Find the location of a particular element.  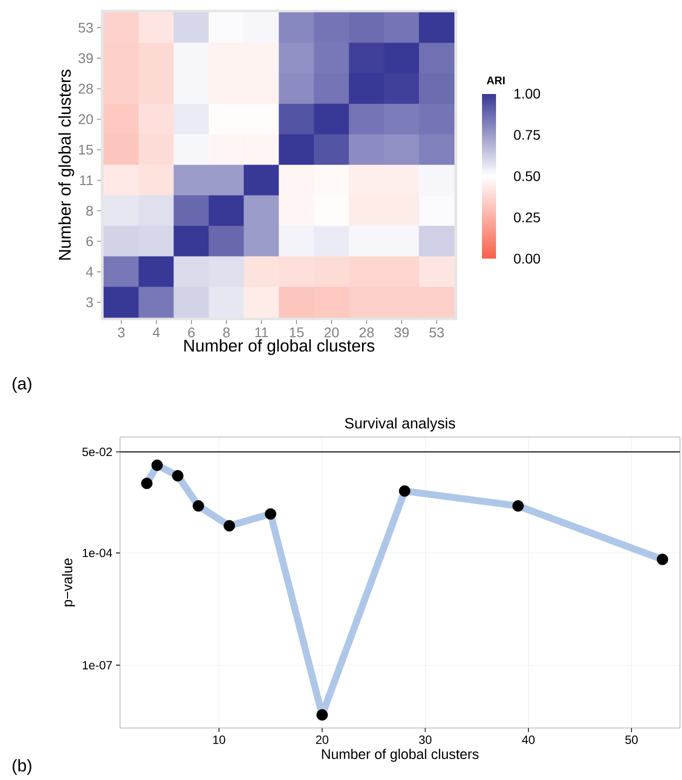

y-tick-label: 1e-04 is located at coordinates (97, 553).